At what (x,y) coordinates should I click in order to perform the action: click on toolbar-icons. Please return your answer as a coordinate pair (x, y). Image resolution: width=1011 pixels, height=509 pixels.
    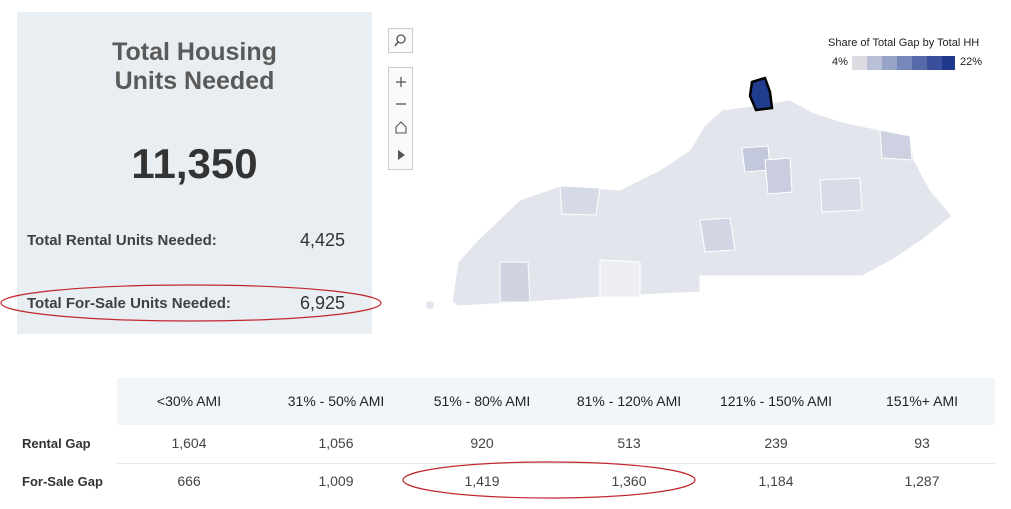
    Looking at the image, I should click on (401, 118).